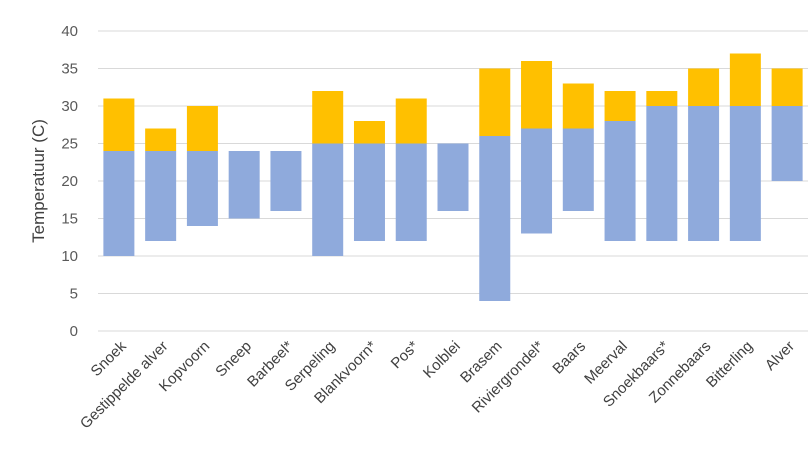  Describe the element at coordinates (74, 331) in the screenshot. I see `y-tick-label: 0` at that location.